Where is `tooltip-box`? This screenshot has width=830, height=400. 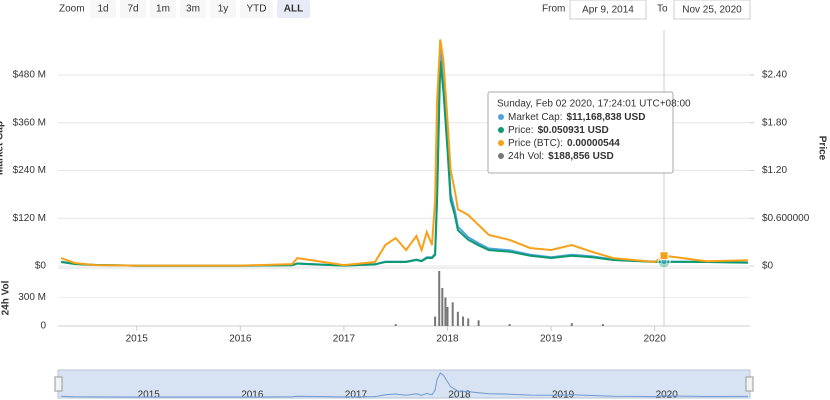 tooltip-box is located at coordinates (580, 132).